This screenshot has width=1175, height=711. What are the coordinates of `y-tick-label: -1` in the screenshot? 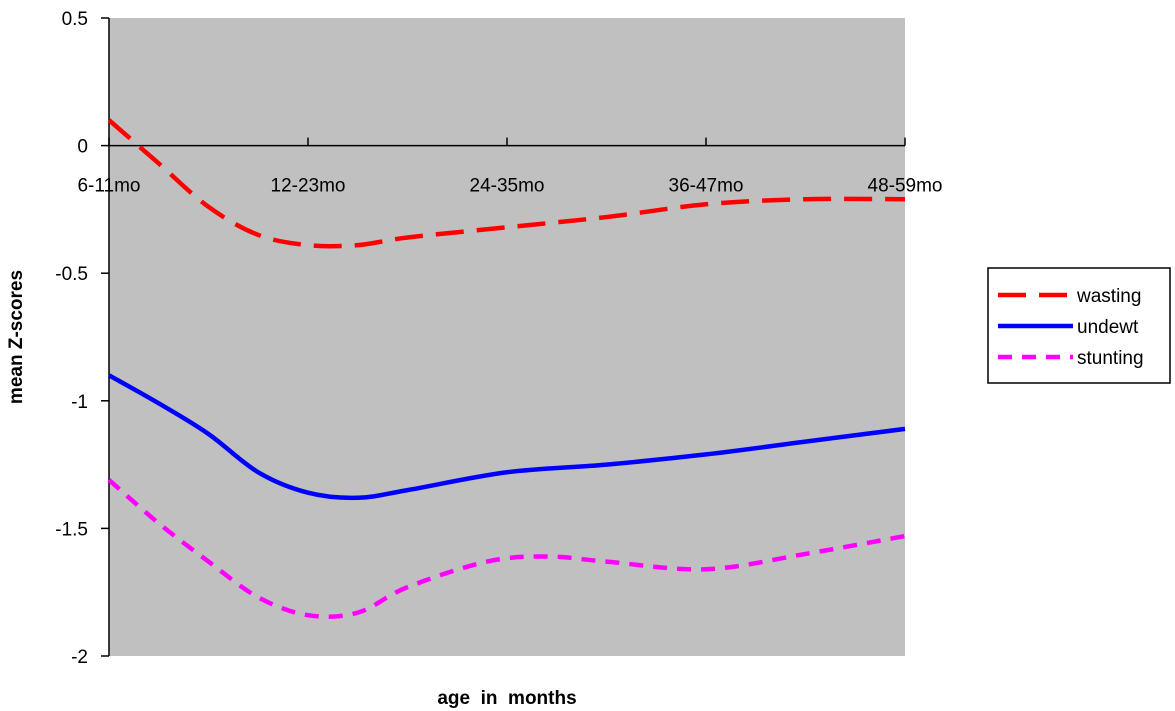 It's located at (79, 402).